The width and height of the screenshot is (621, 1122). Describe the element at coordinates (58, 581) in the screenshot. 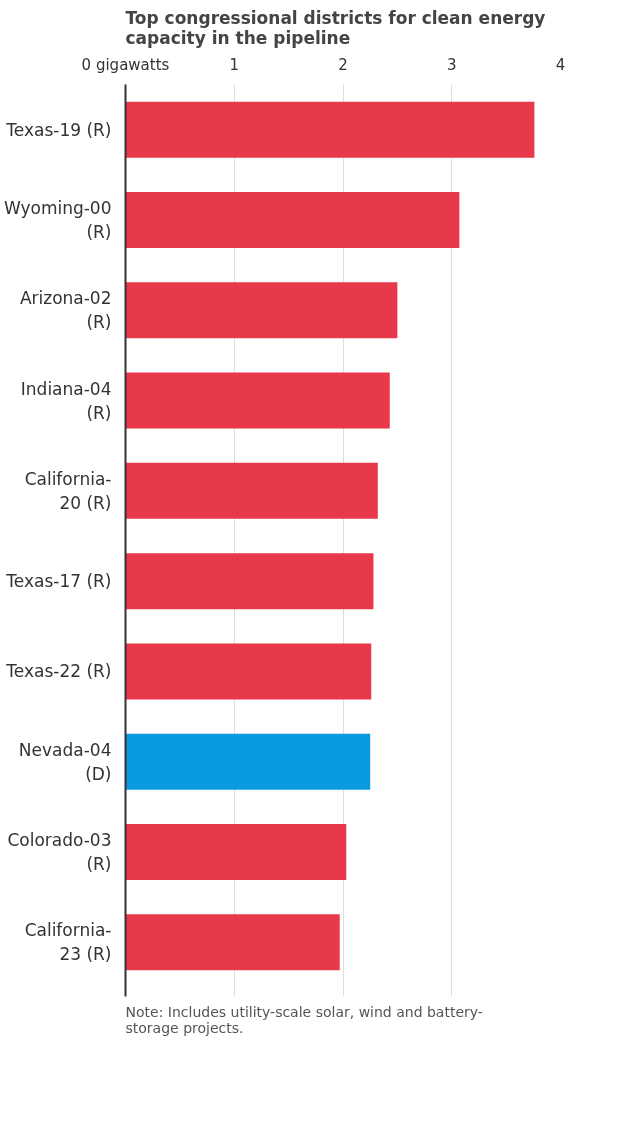

I see `y-tick-label: Texas-17 (R)` at that location.